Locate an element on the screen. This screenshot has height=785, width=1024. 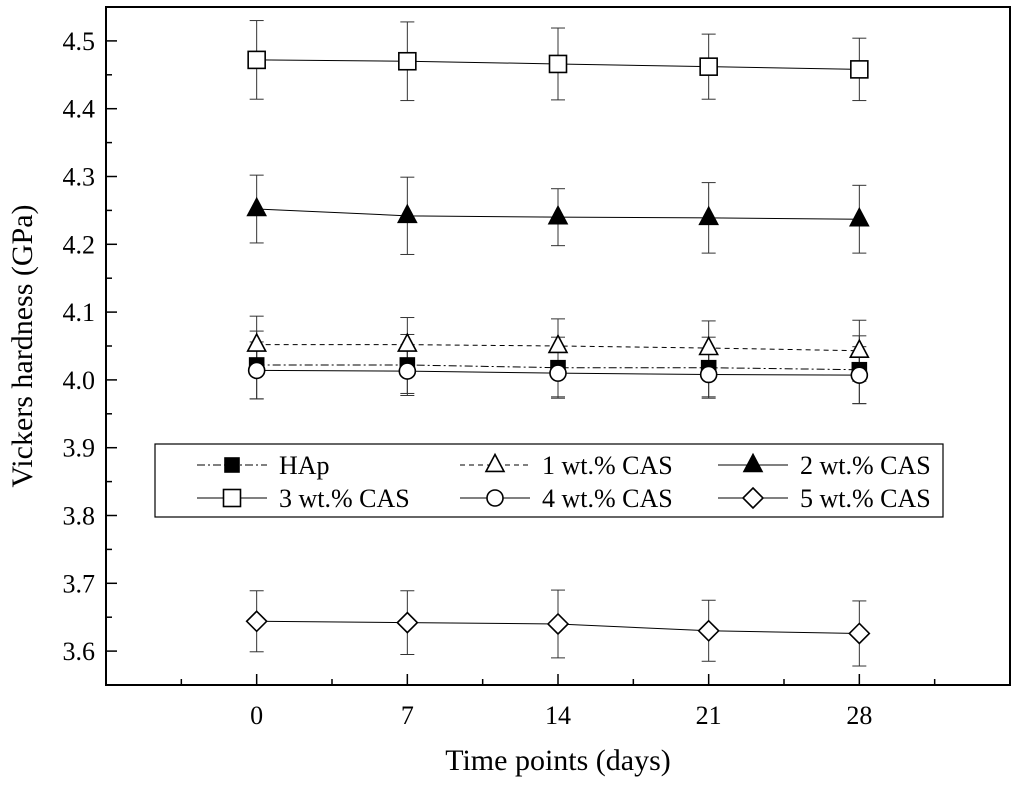
x-axis-ticks: 0 7 14 21 28 is located at coordinates (558, 702).